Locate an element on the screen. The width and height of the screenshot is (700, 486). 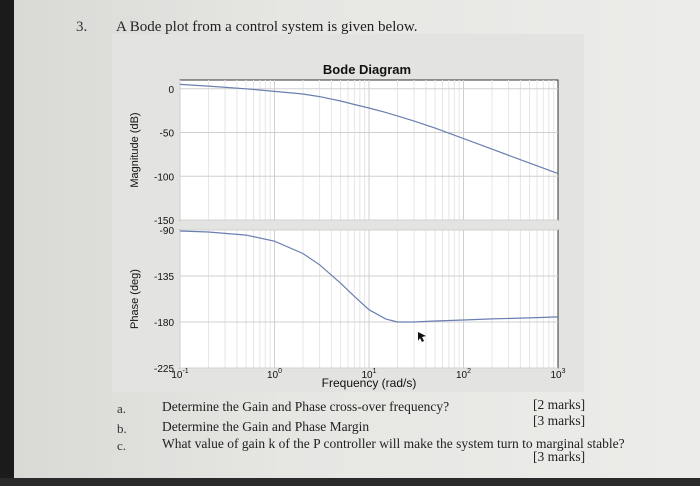
phase-tick-label: -90 is located at coordinates (167, 231).